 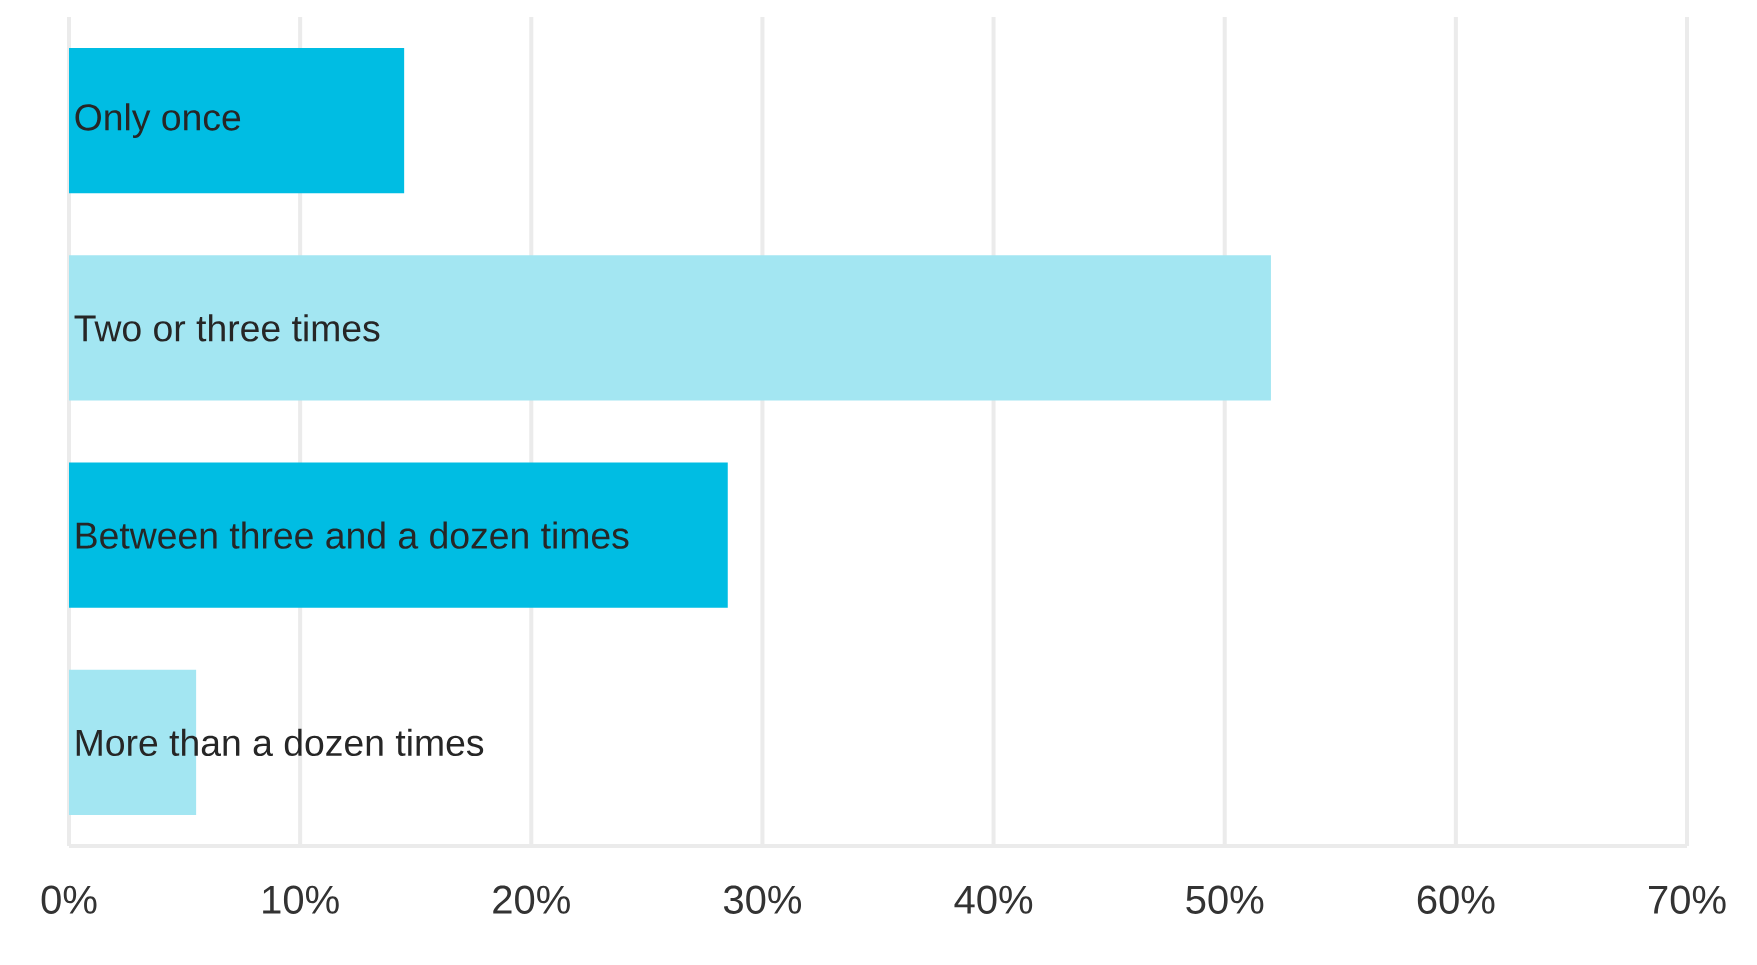 I want to click on y-tick-label: Between three and a dozen times, so click(x=352, y=535).